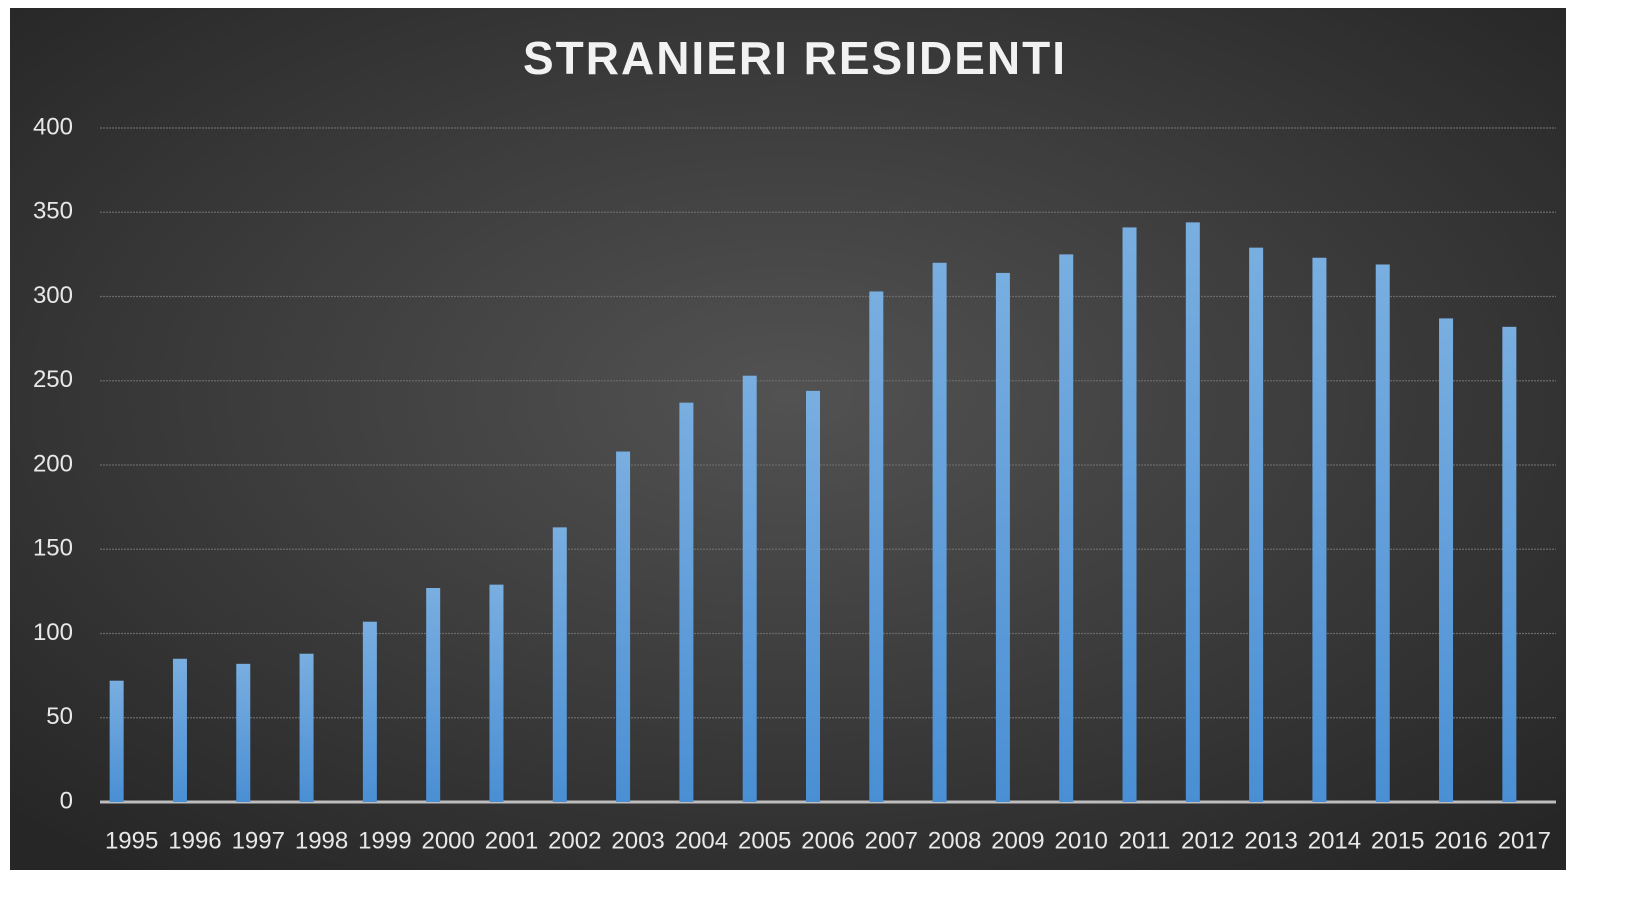  Describe the element at coordinates (954, 840) in the screenshot. I see `x-tick-label: 2008` at that location.